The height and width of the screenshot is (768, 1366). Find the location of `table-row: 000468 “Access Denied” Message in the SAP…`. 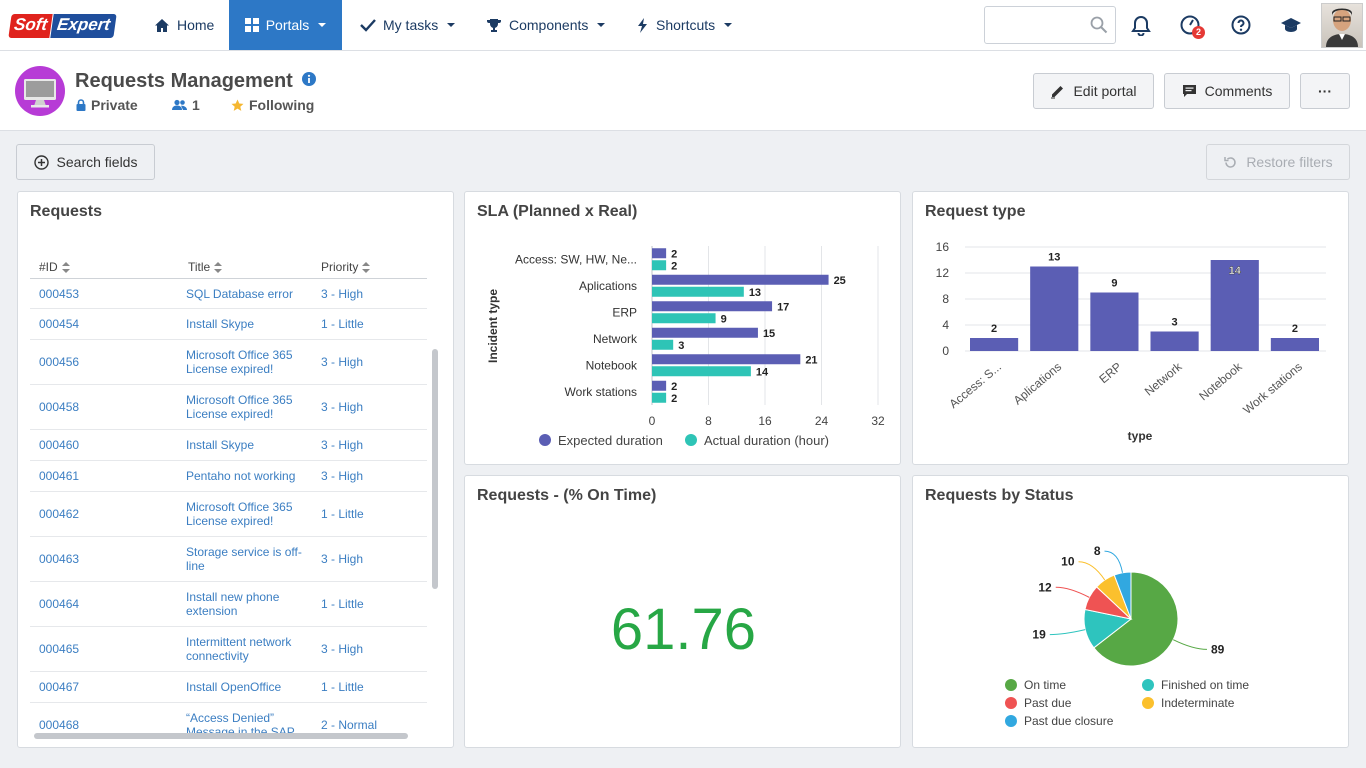

table-row: 000468 “Access Denied” Message in the SAP… is located at coordinates (228, 725).